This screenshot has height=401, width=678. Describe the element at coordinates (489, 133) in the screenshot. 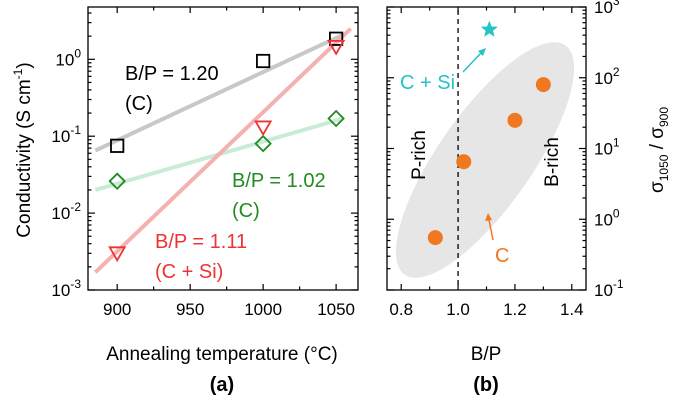

I see `panel-b-markers` at that location.